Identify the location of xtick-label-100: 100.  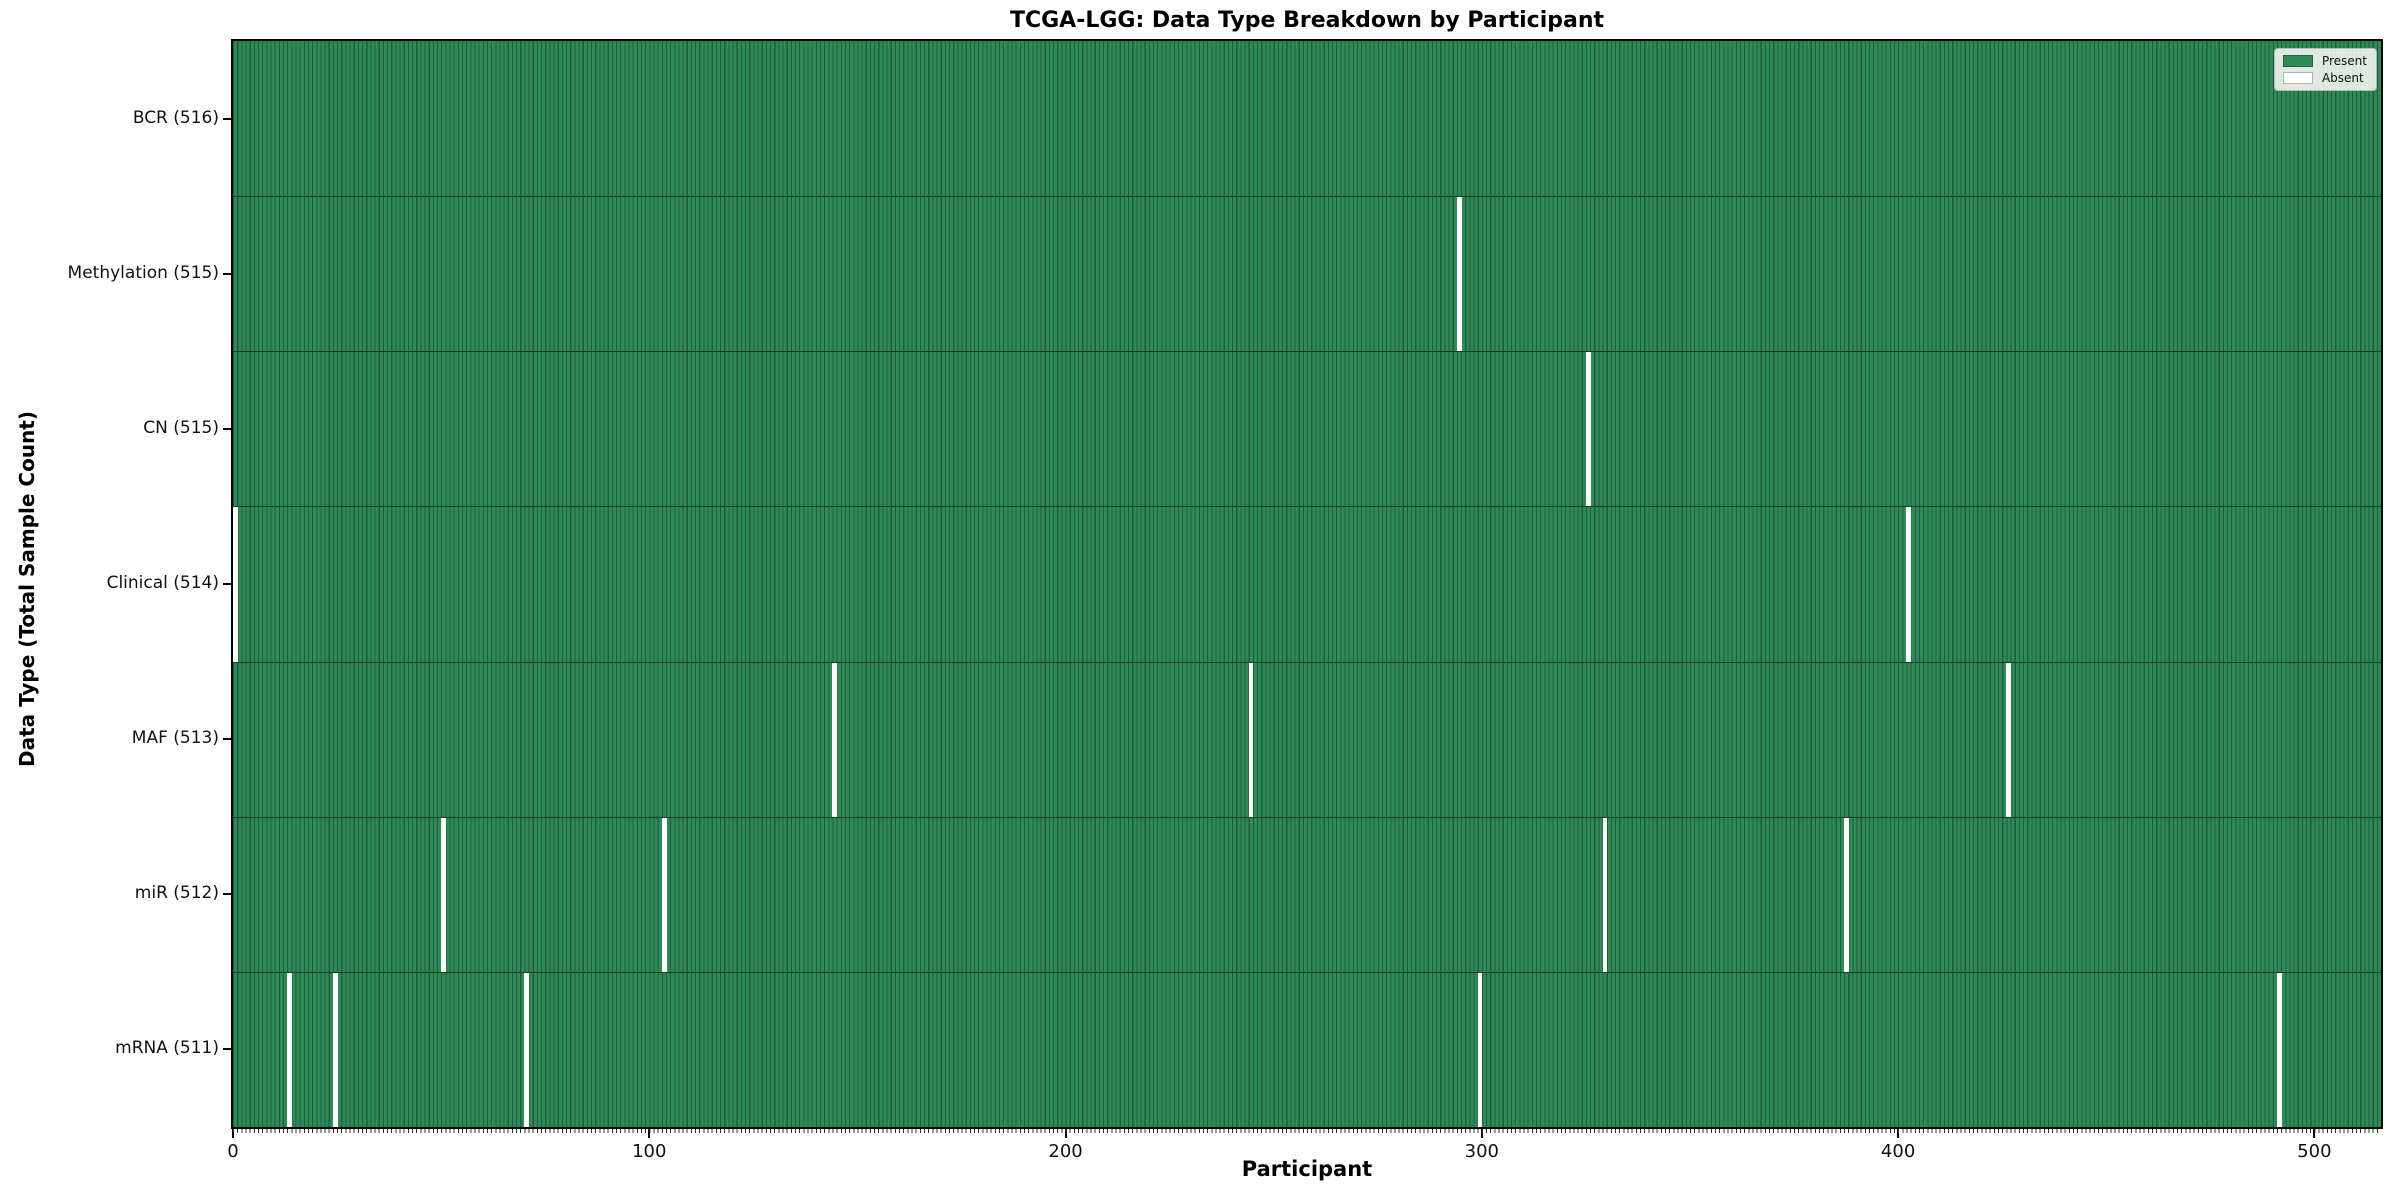
(649, 1151).